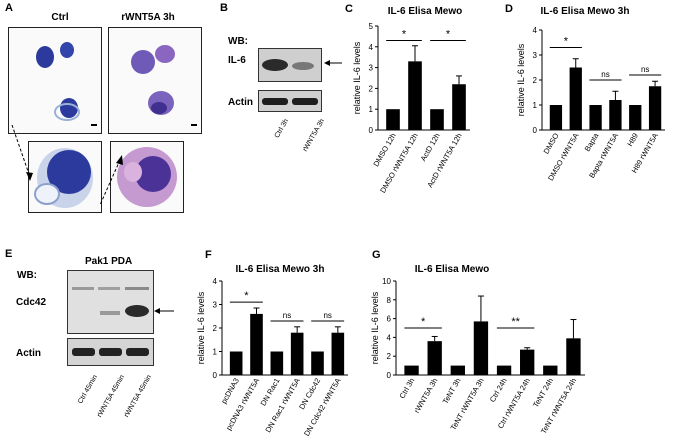 This screenshot has width=685, height=440. Describe the element at coordinates (389, 337) in the screenshot. I see `chart-g-y-tick-label: 4` at that location.